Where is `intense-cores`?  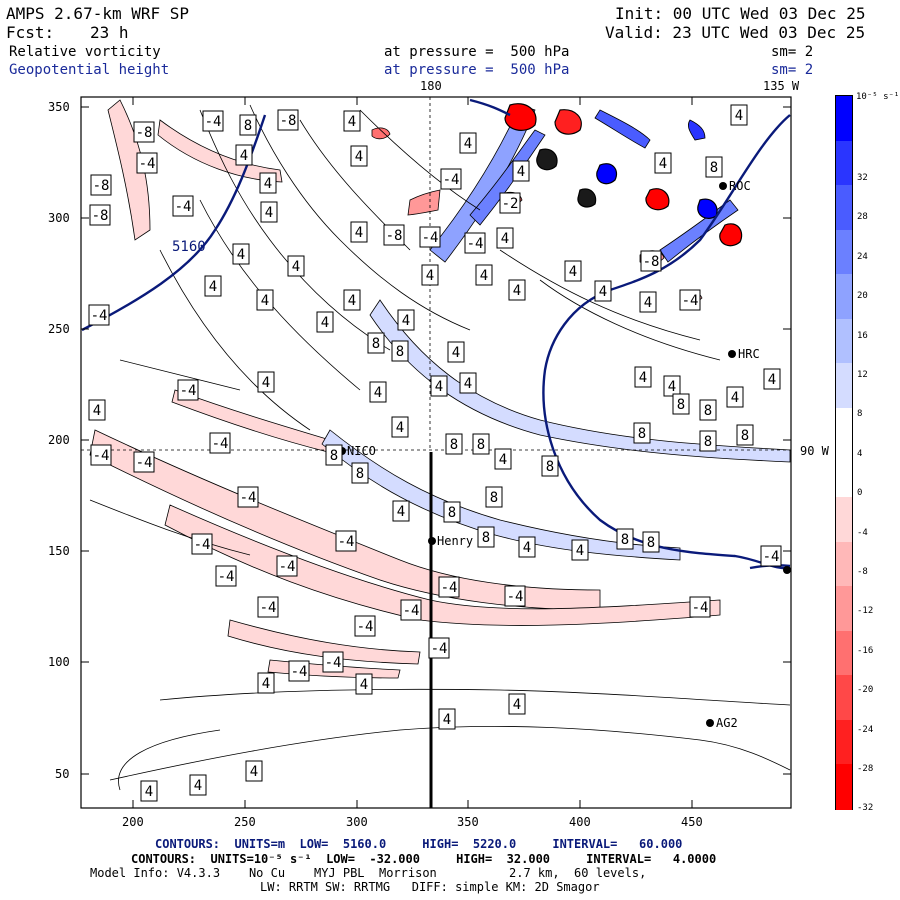
intense-cores is located at coordinates (623, 175).